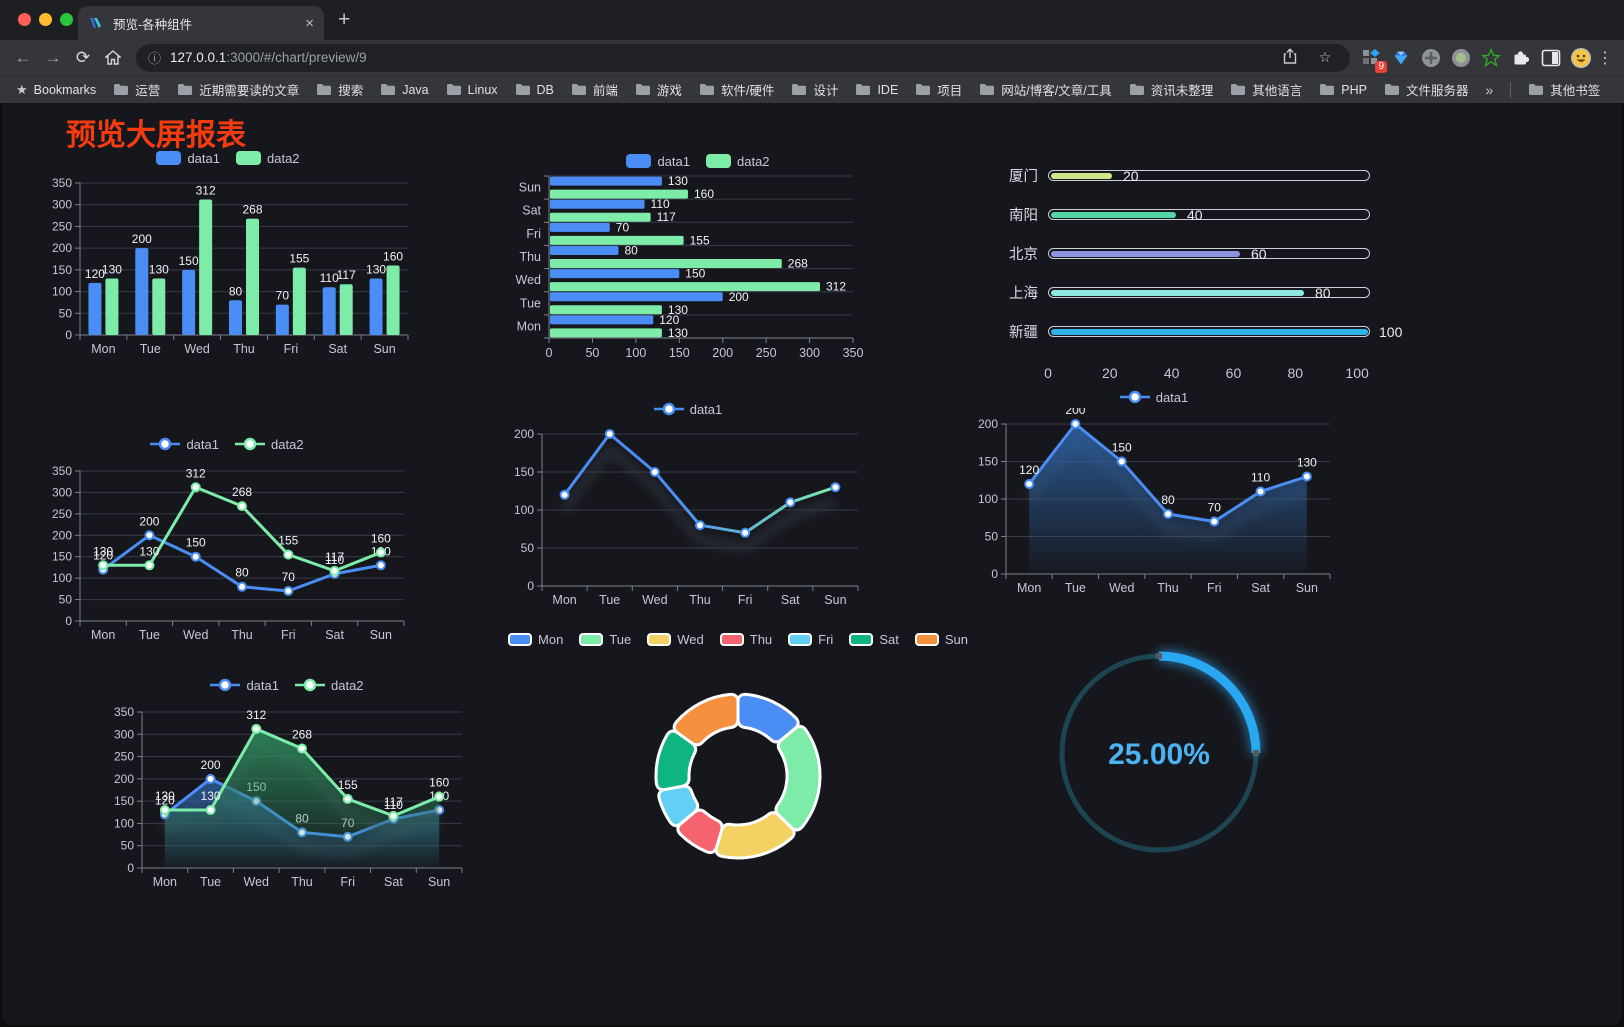  What do you see at coordinates (675, 639) in the screenshot?
I see `legend-item: Wed` at bounding box center [675, 639].